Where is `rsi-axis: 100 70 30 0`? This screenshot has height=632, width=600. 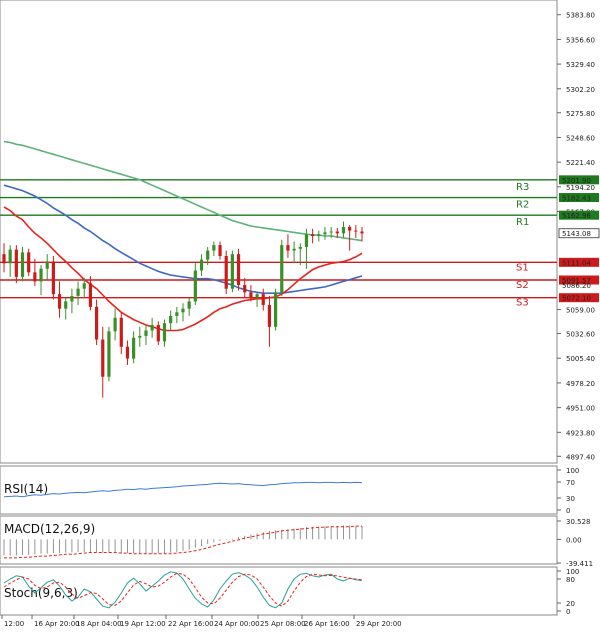 rsi-axis: 100 70 30 0 is located at coordinates (568, 491).